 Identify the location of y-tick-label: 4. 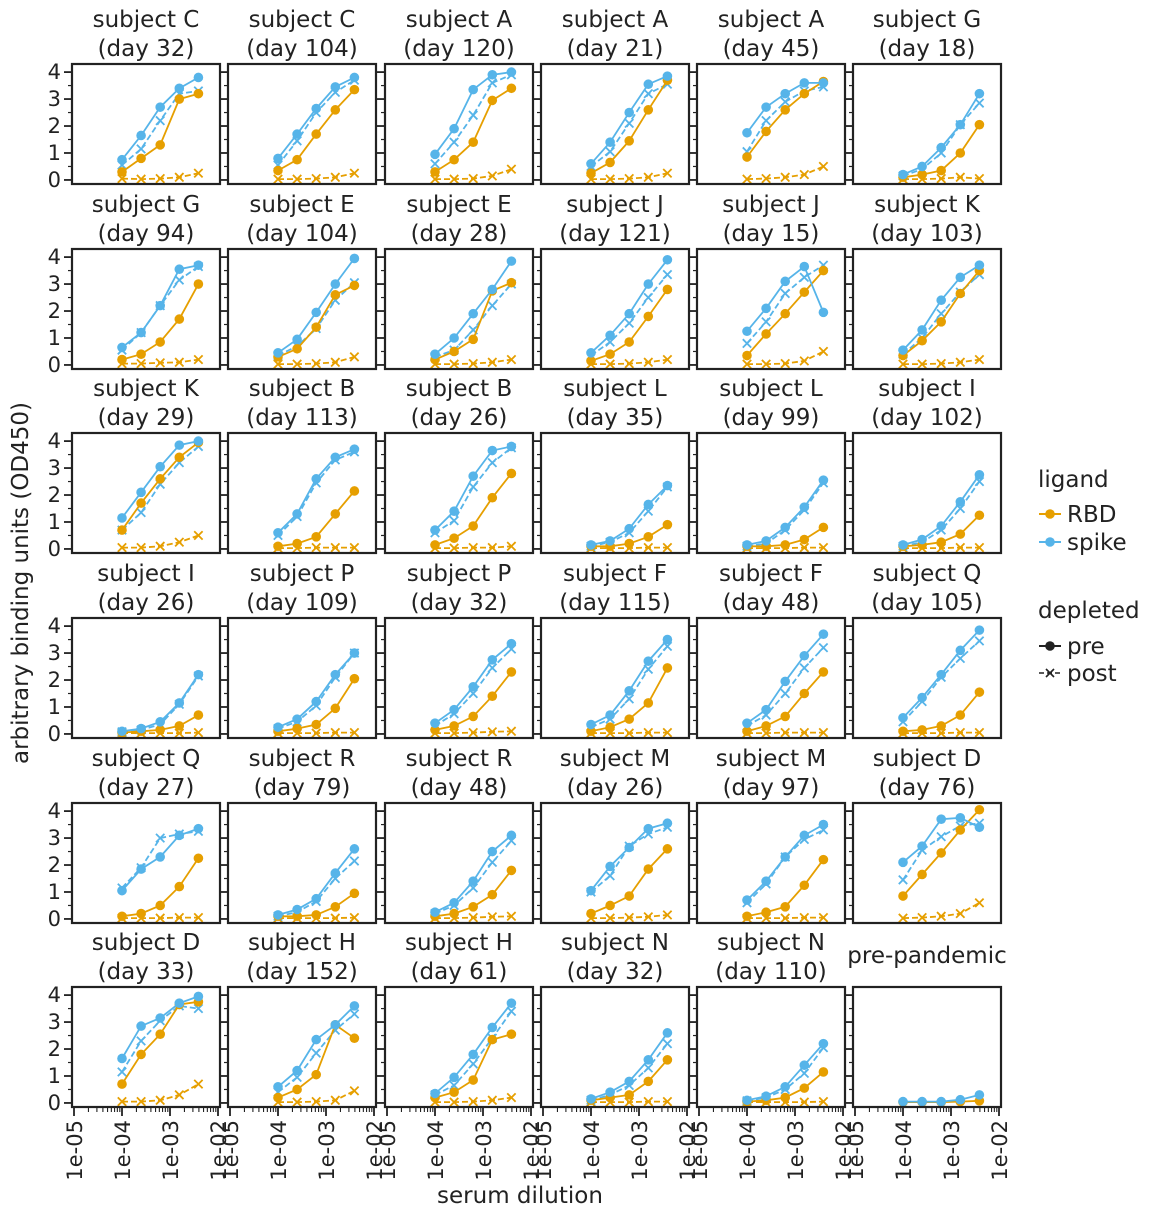
(54, 626).